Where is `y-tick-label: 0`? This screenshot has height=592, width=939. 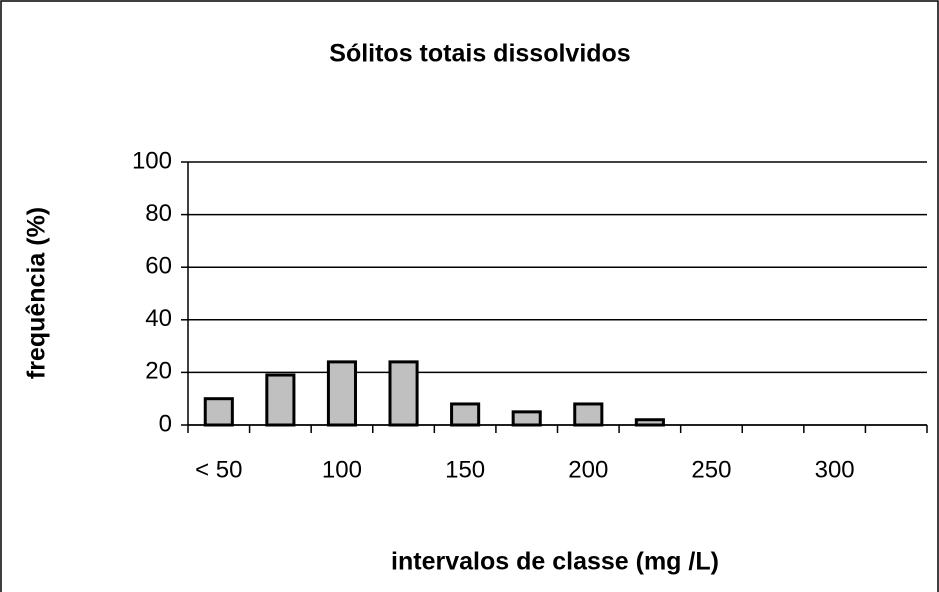 y-tick-label: 0 is located at coordinates (165, 423).